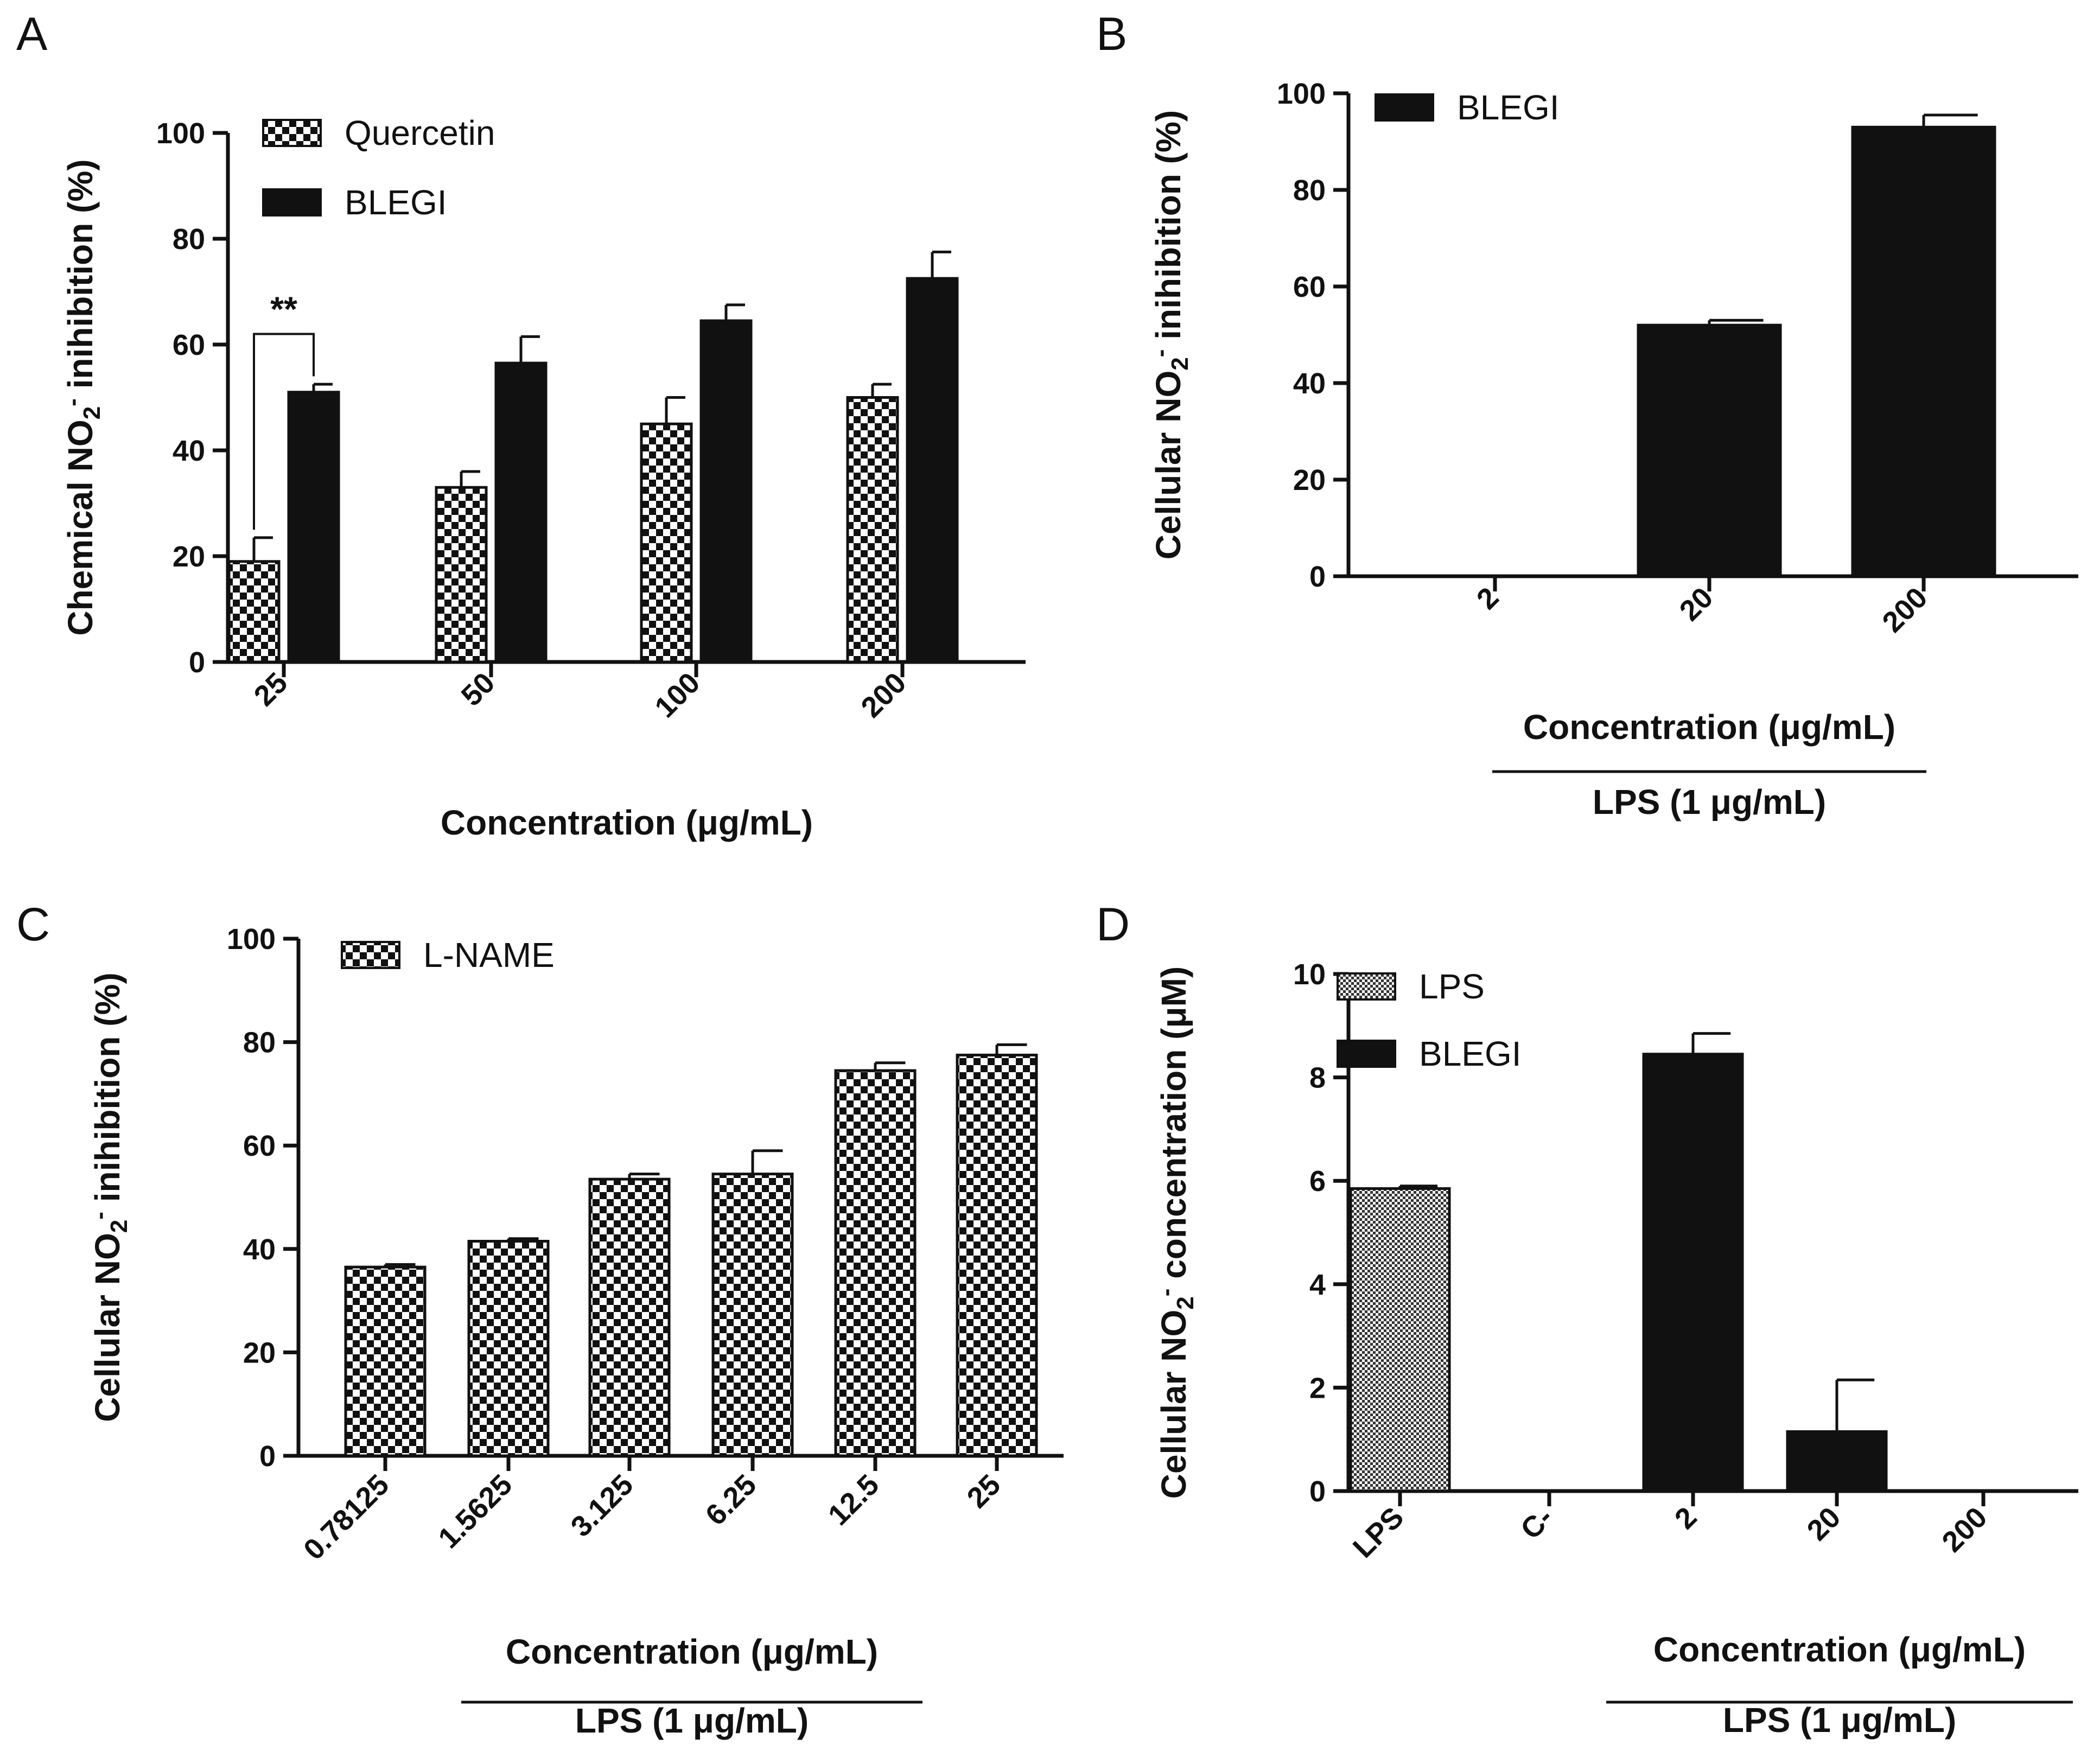 Image resolution: width=2087 pixels, height=1764 pixels. Describe the element at coordinates (32, 34) in the screenshot. I see `panel-letter: A` at that location.